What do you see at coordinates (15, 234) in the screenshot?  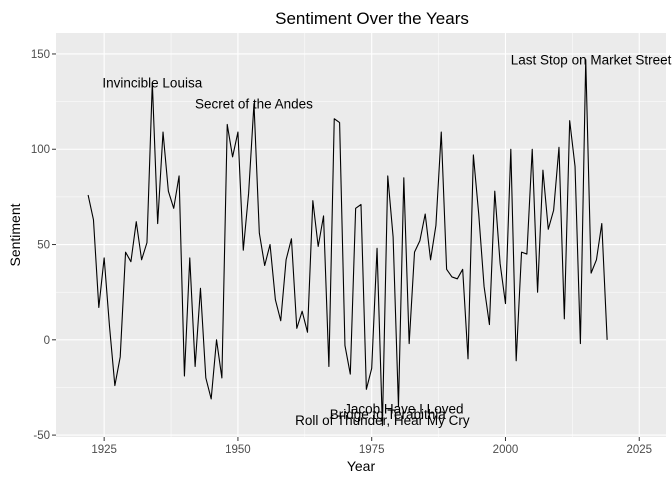 I see `y-axis-title: Sentiment` at bounding box center [15, 234].